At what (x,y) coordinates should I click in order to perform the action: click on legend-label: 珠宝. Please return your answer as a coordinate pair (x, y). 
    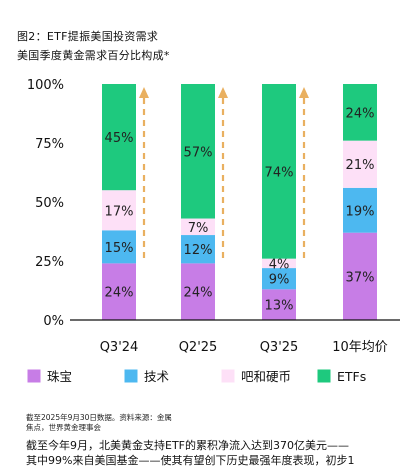
    Looking at the image, I should click on (59, 376).